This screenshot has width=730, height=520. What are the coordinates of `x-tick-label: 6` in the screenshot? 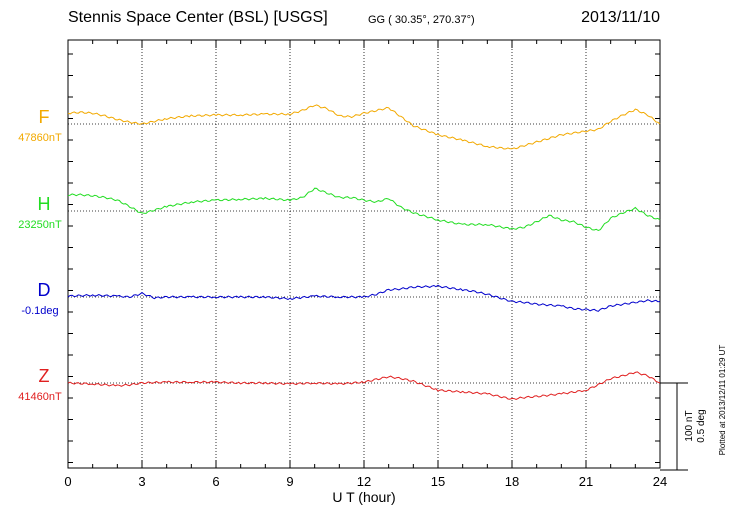 It's located at (215, 481).